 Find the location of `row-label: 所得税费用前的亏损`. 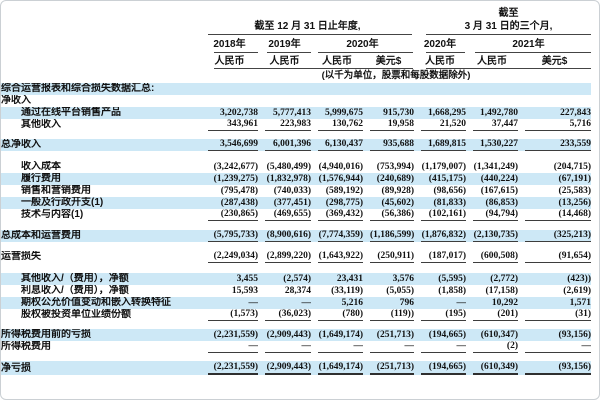

row-label: 所得税费用前的亏损 is located at coordinates (101, 335).